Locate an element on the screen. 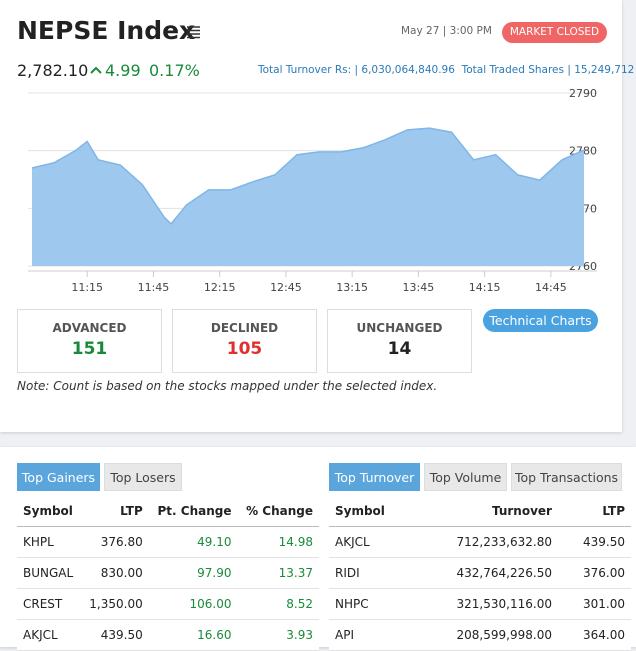  cell: 301.00 is located at coordinates (594, 604).